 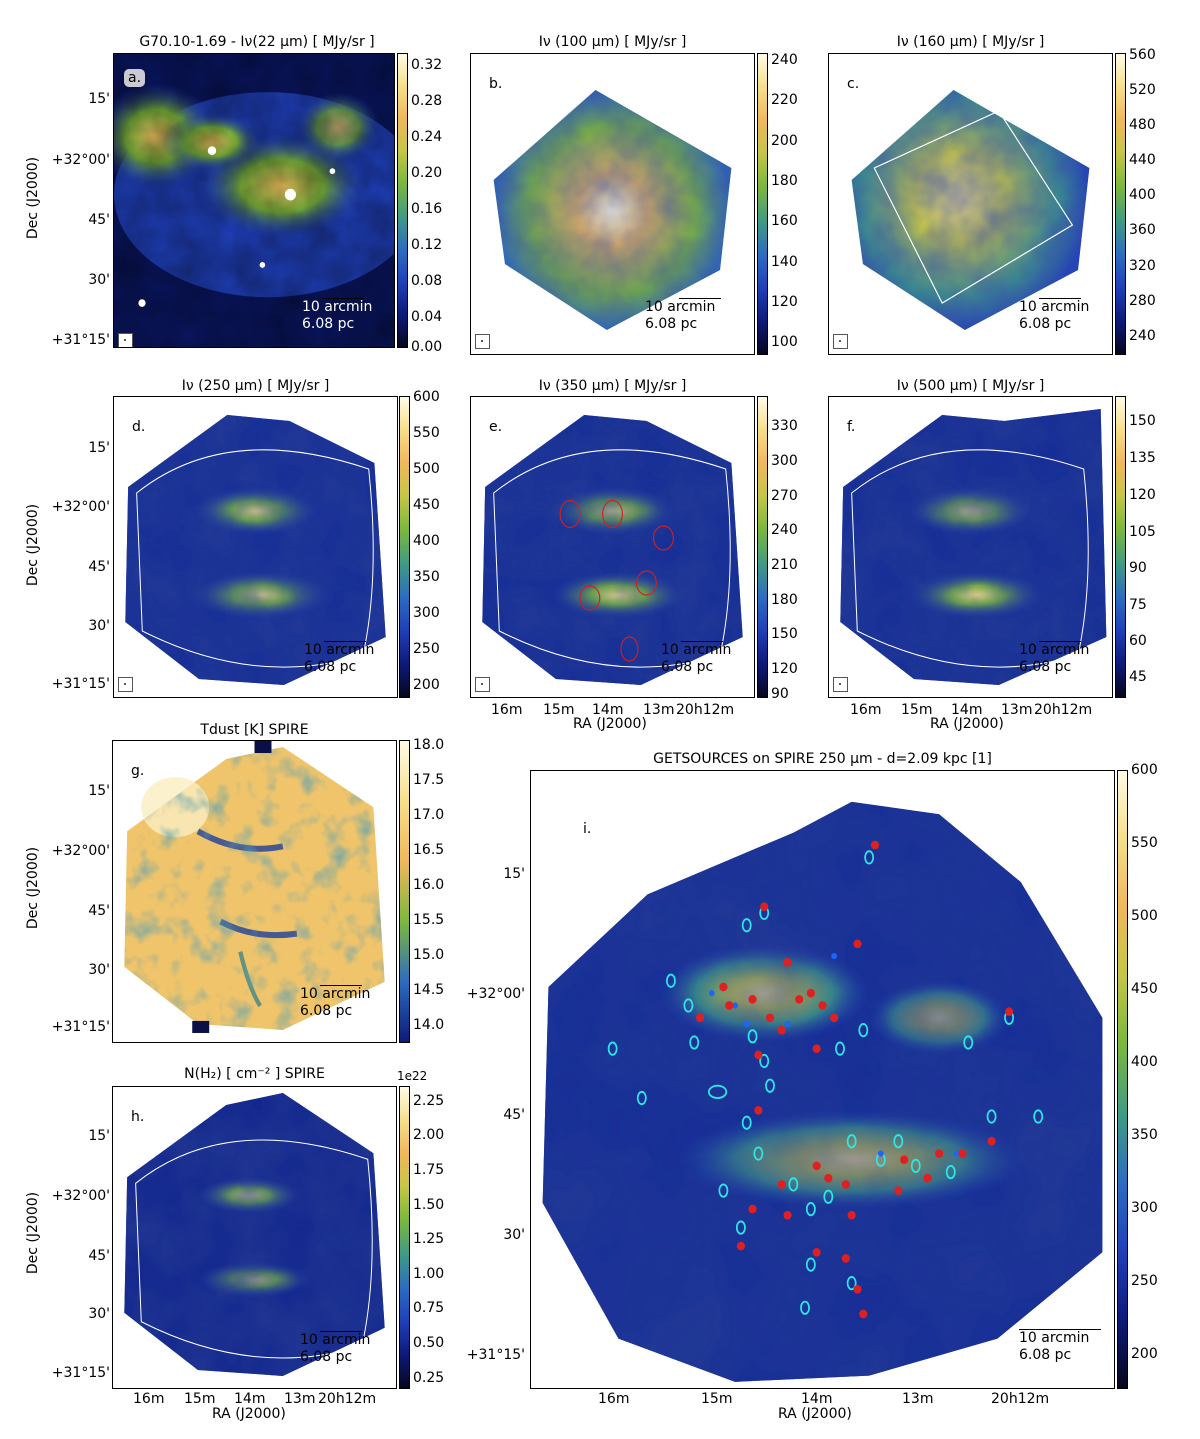 I want to click on panel-b-title: Iν (100 μm) [ MJy/sr ], so click(x=612, y=42).